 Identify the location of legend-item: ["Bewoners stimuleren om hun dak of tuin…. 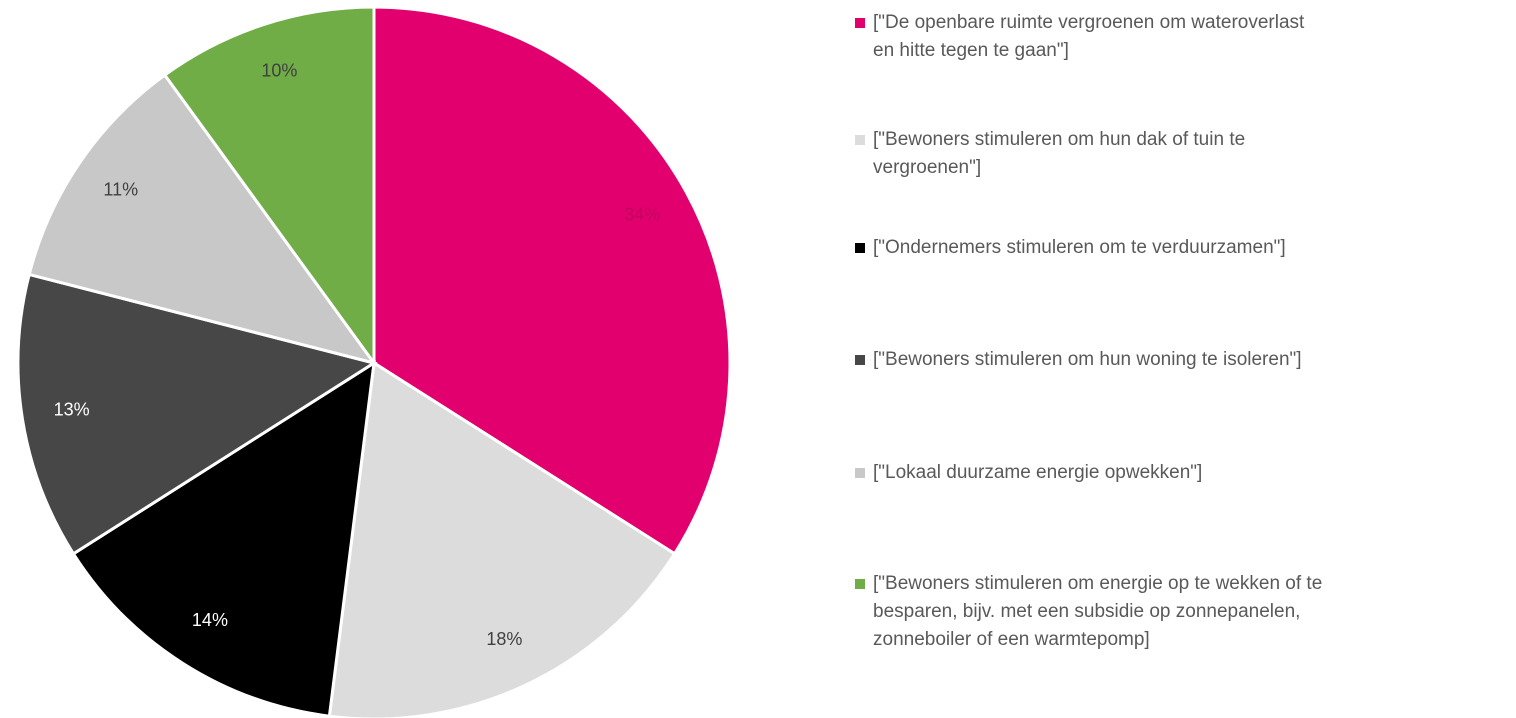
(1090, 154).